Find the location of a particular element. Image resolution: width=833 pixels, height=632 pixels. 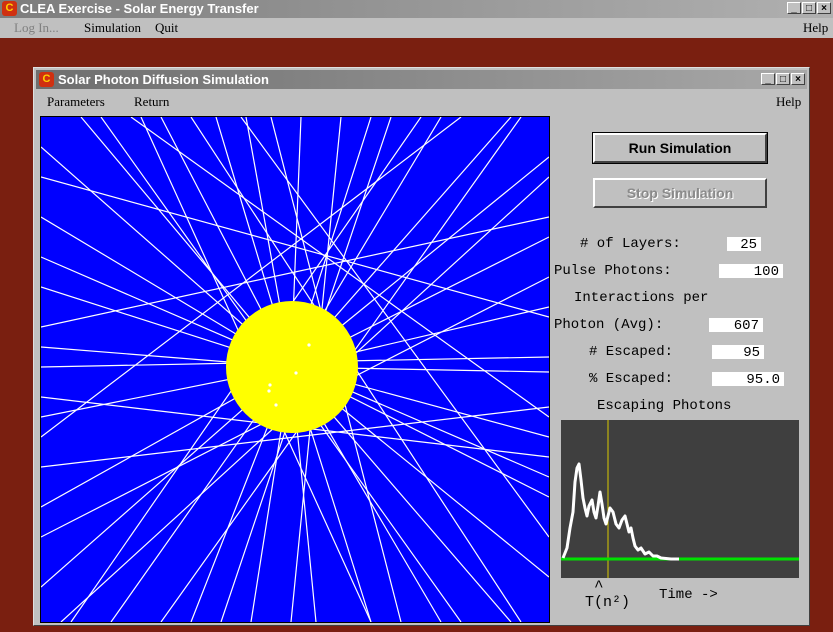

escaping-photons-graph is located at coordinates (680, 499).